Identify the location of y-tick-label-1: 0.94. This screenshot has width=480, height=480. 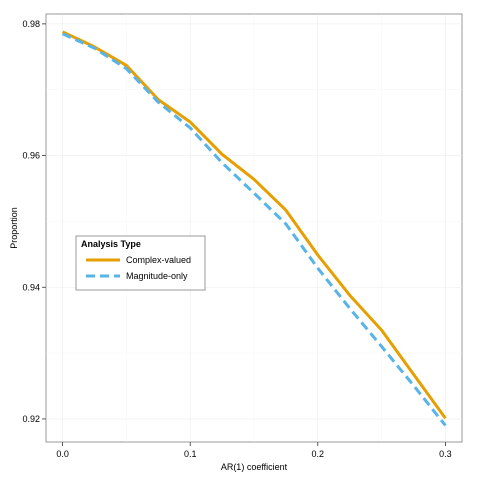
(31, 287).